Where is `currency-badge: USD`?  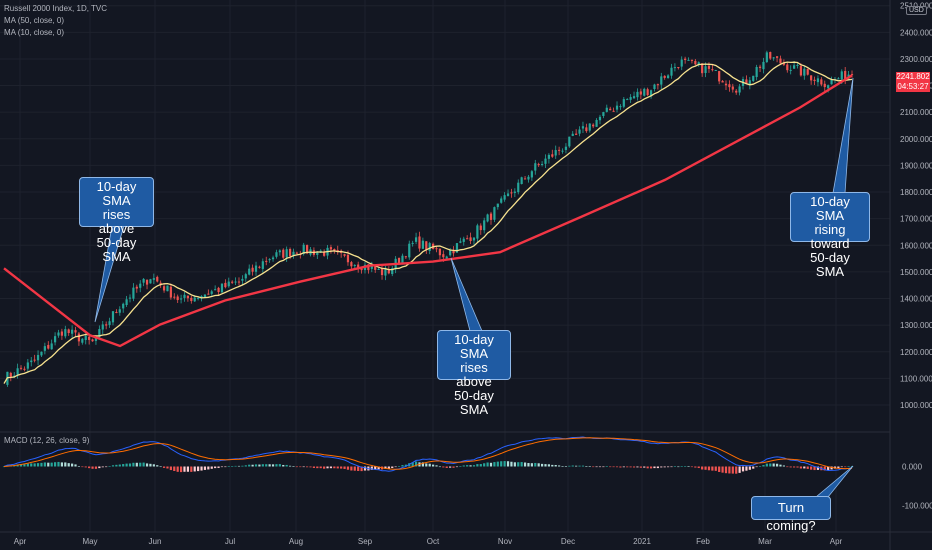
currency-badge: USD is located at coordinates (916, 10).